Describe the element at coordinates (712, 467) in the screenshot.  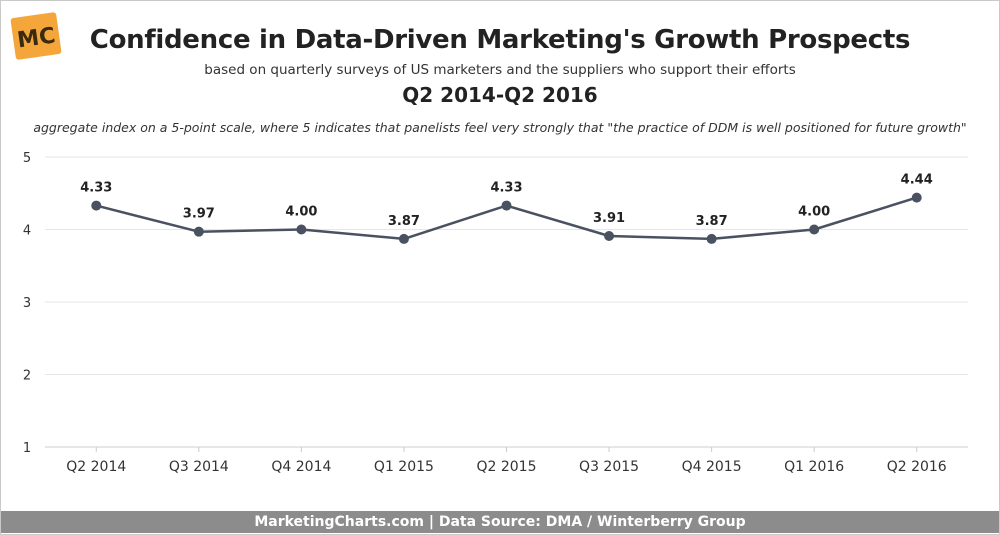
I see `x-tick-label: Q4 2015` at that location.